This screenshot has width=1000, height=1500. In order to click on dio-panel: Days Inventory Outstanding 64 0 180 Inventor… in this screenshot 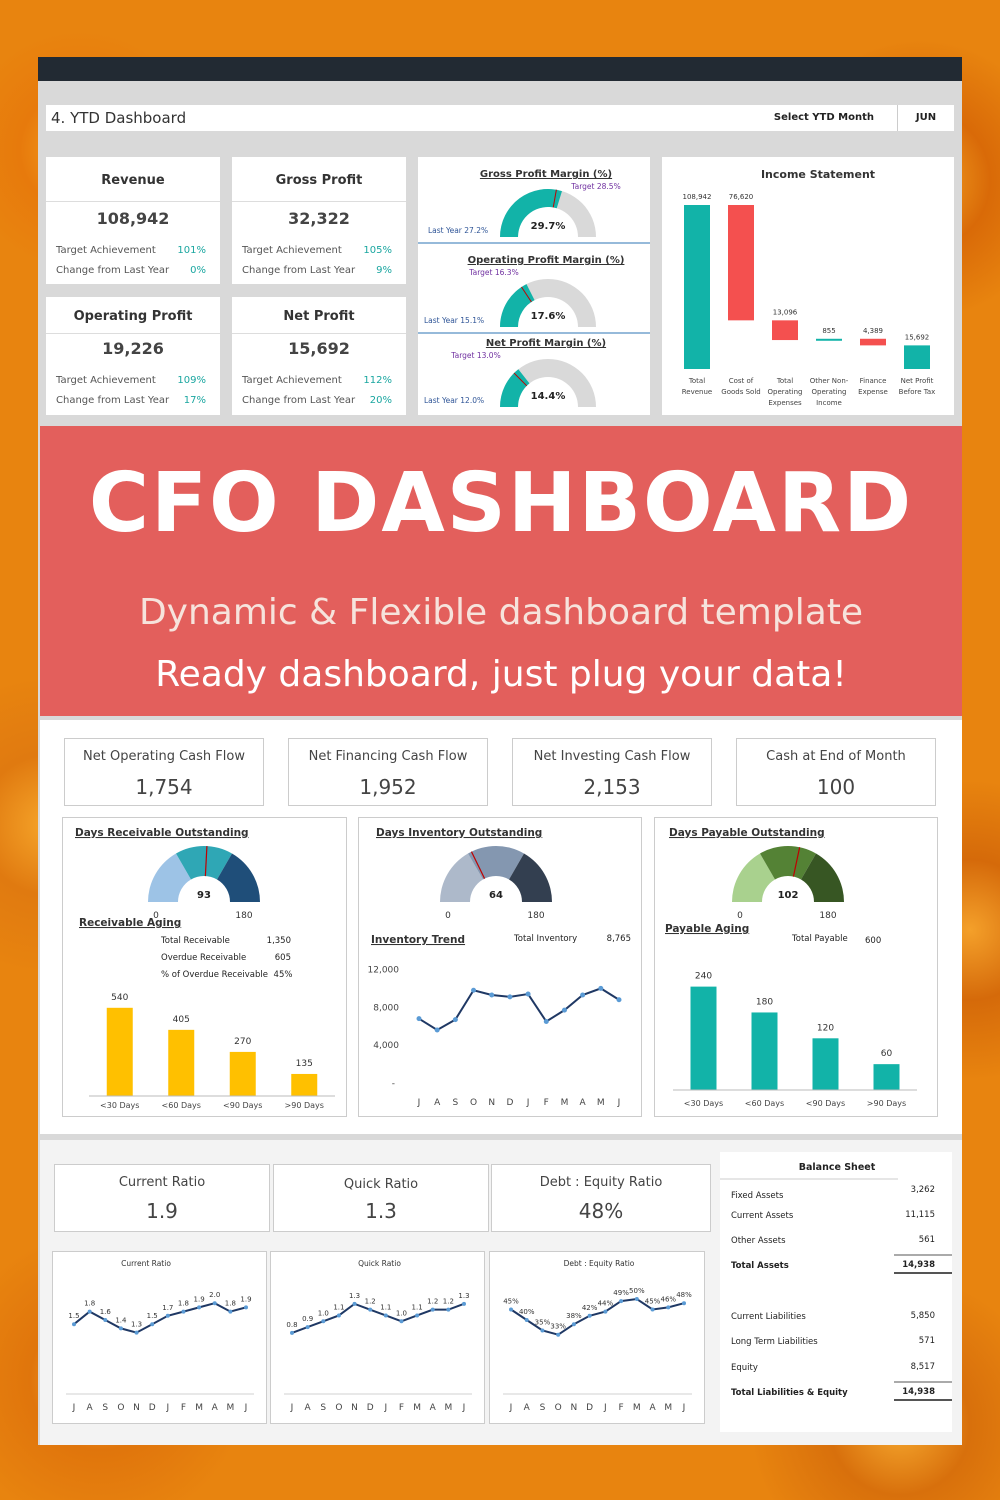, I will do `click(500, 967)`.